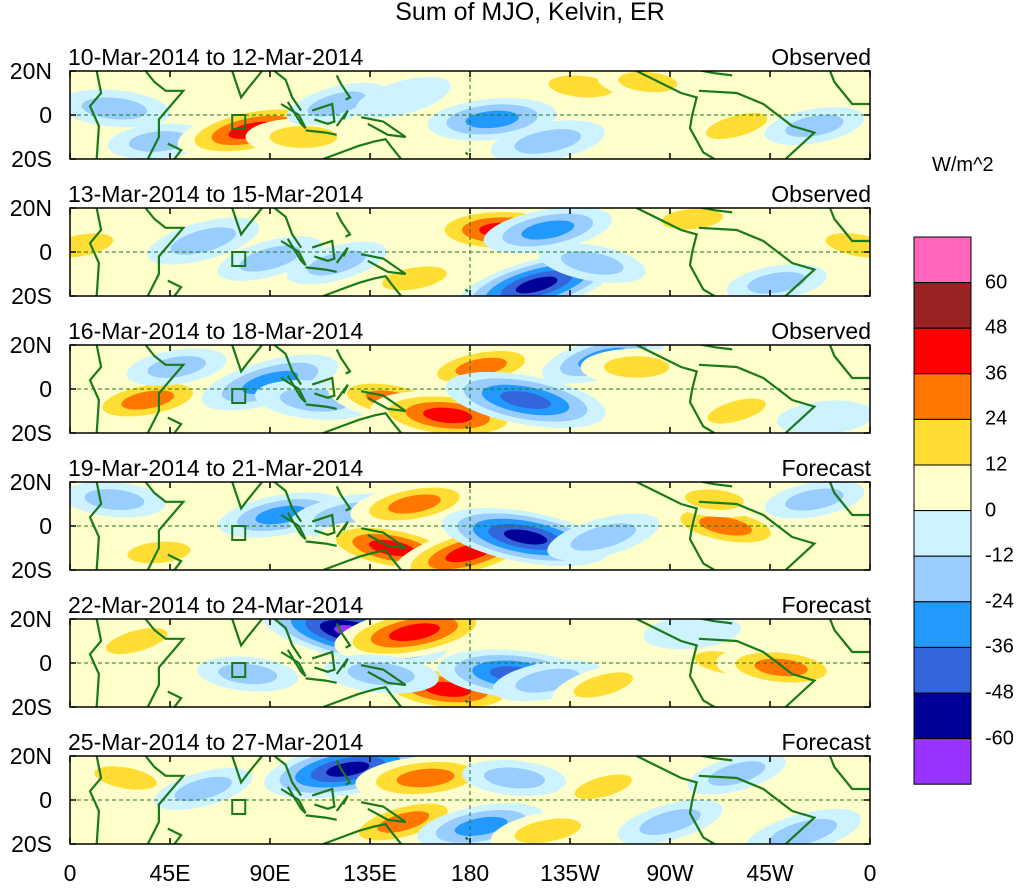 The image size is (1021, 889). What do you see at coordinates (170, 873) in the screenshot?
I see `x-tick-label: 45E` at bounding box center [170, 873].